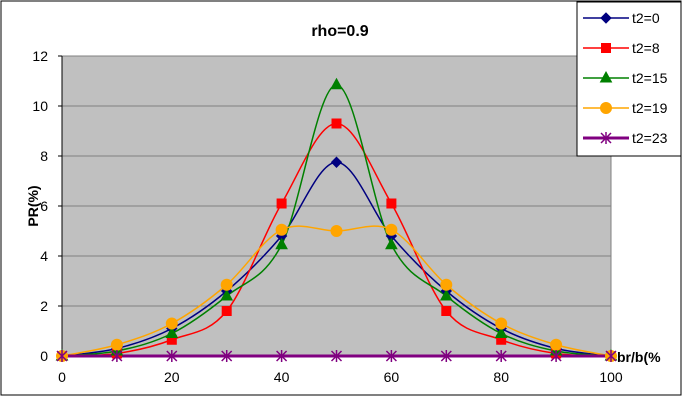 Image resolution: width=682 pixels, height=401 pixels. Describe the element at coordinates (625, 138) in the screenshot. I see `legend-item: t2=23` at that location.